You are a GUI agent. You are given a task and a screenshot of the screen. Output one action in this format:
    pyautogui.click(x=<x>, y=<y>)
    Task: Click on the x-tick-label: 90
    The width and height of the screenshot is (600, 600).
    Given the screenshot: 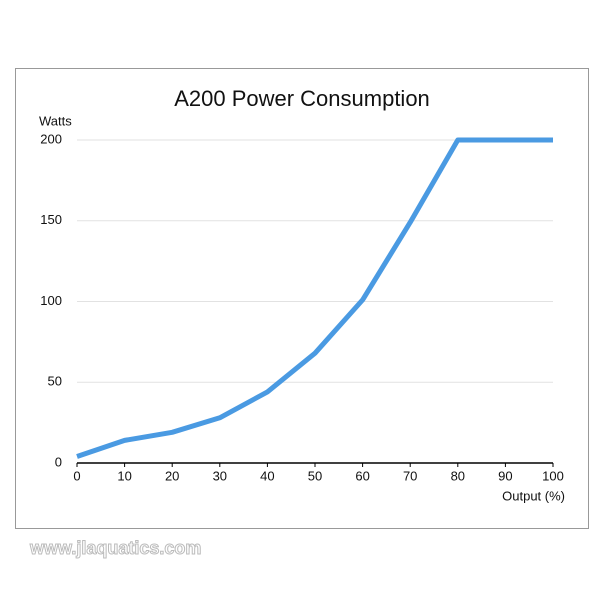 What is the action you would take?
    pyautogui.click(x=505, y=475)
    